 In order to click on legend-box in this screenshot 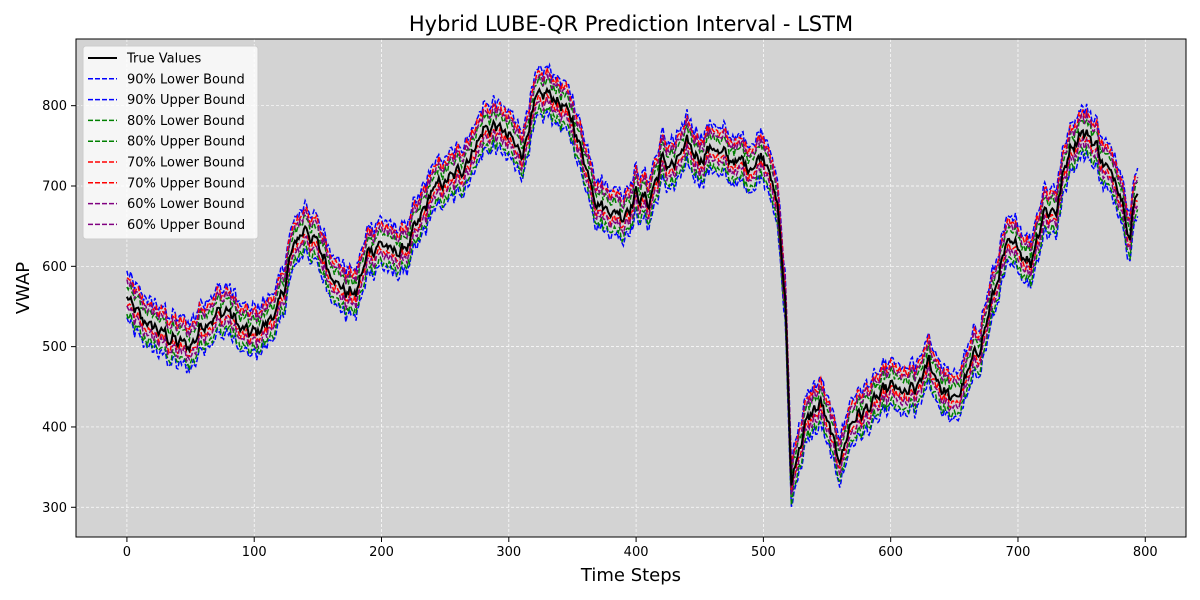, I will do `click(170, 142)`.